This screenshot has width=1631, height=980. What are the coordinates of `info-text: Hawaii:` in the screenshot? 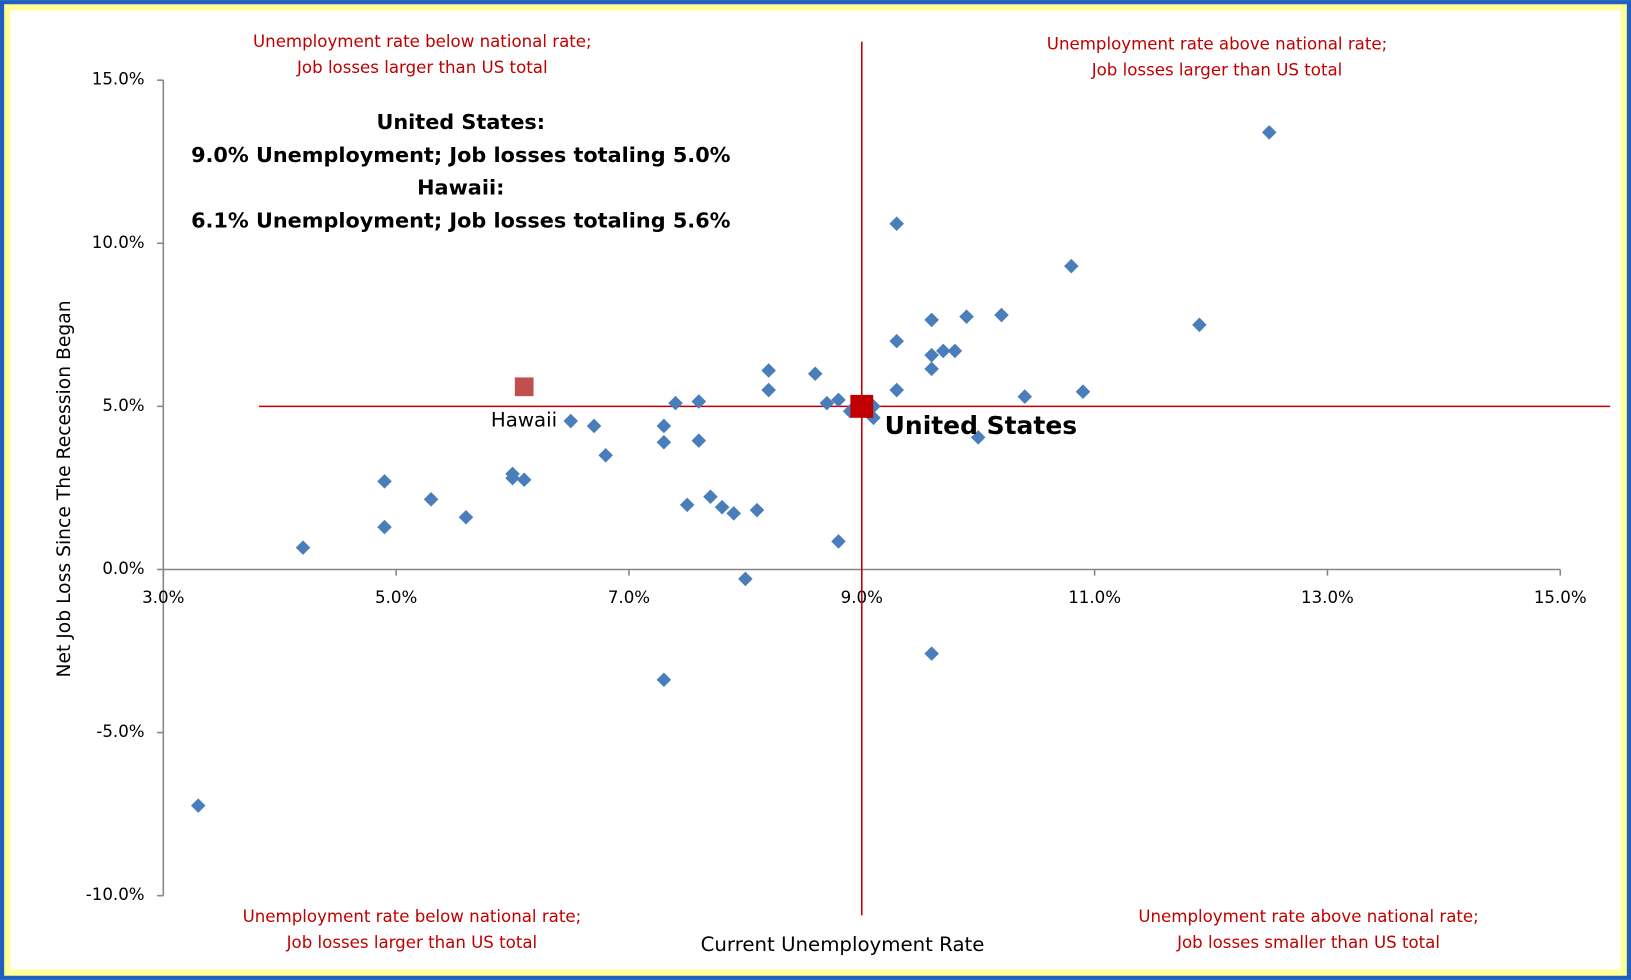 It's located at (460, 187).